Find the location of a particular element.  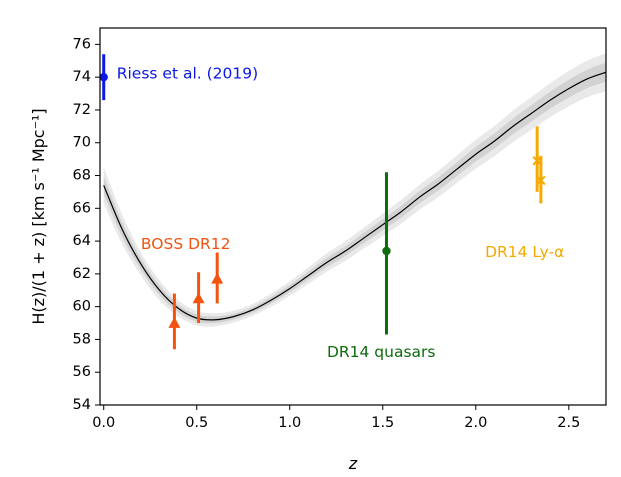

y-tick-label: 58 is located at coordinates (82, 339).